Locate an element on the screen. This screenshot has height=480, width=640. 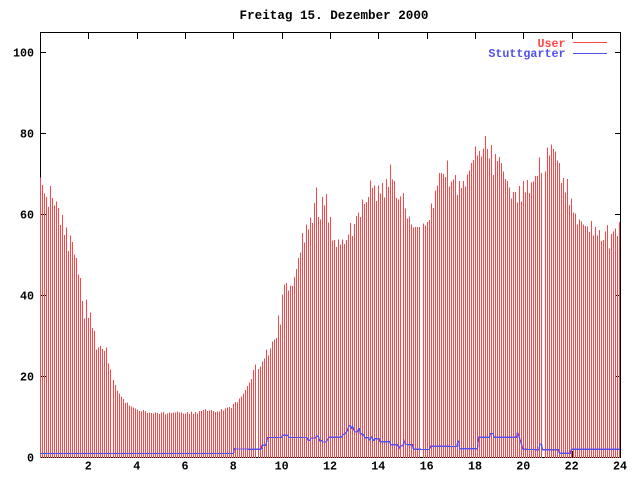
svg-text: 40 is located at coordinates (27, 297).